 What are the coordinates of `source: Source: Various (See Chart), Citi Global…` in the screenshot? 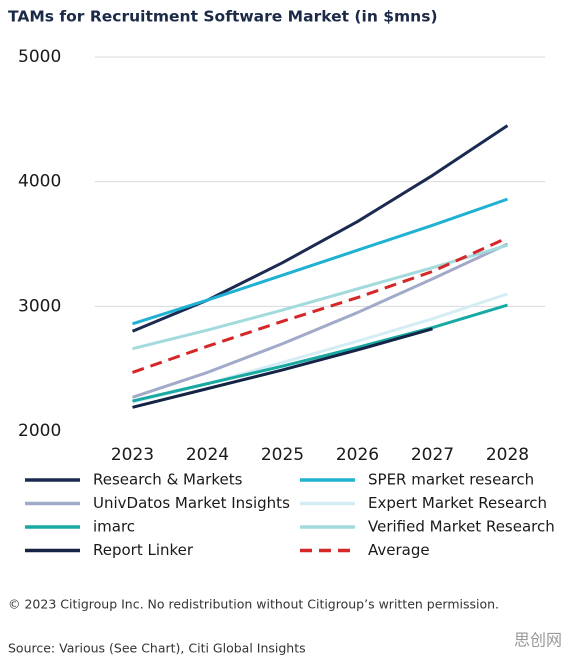 It's located at (157, 648).